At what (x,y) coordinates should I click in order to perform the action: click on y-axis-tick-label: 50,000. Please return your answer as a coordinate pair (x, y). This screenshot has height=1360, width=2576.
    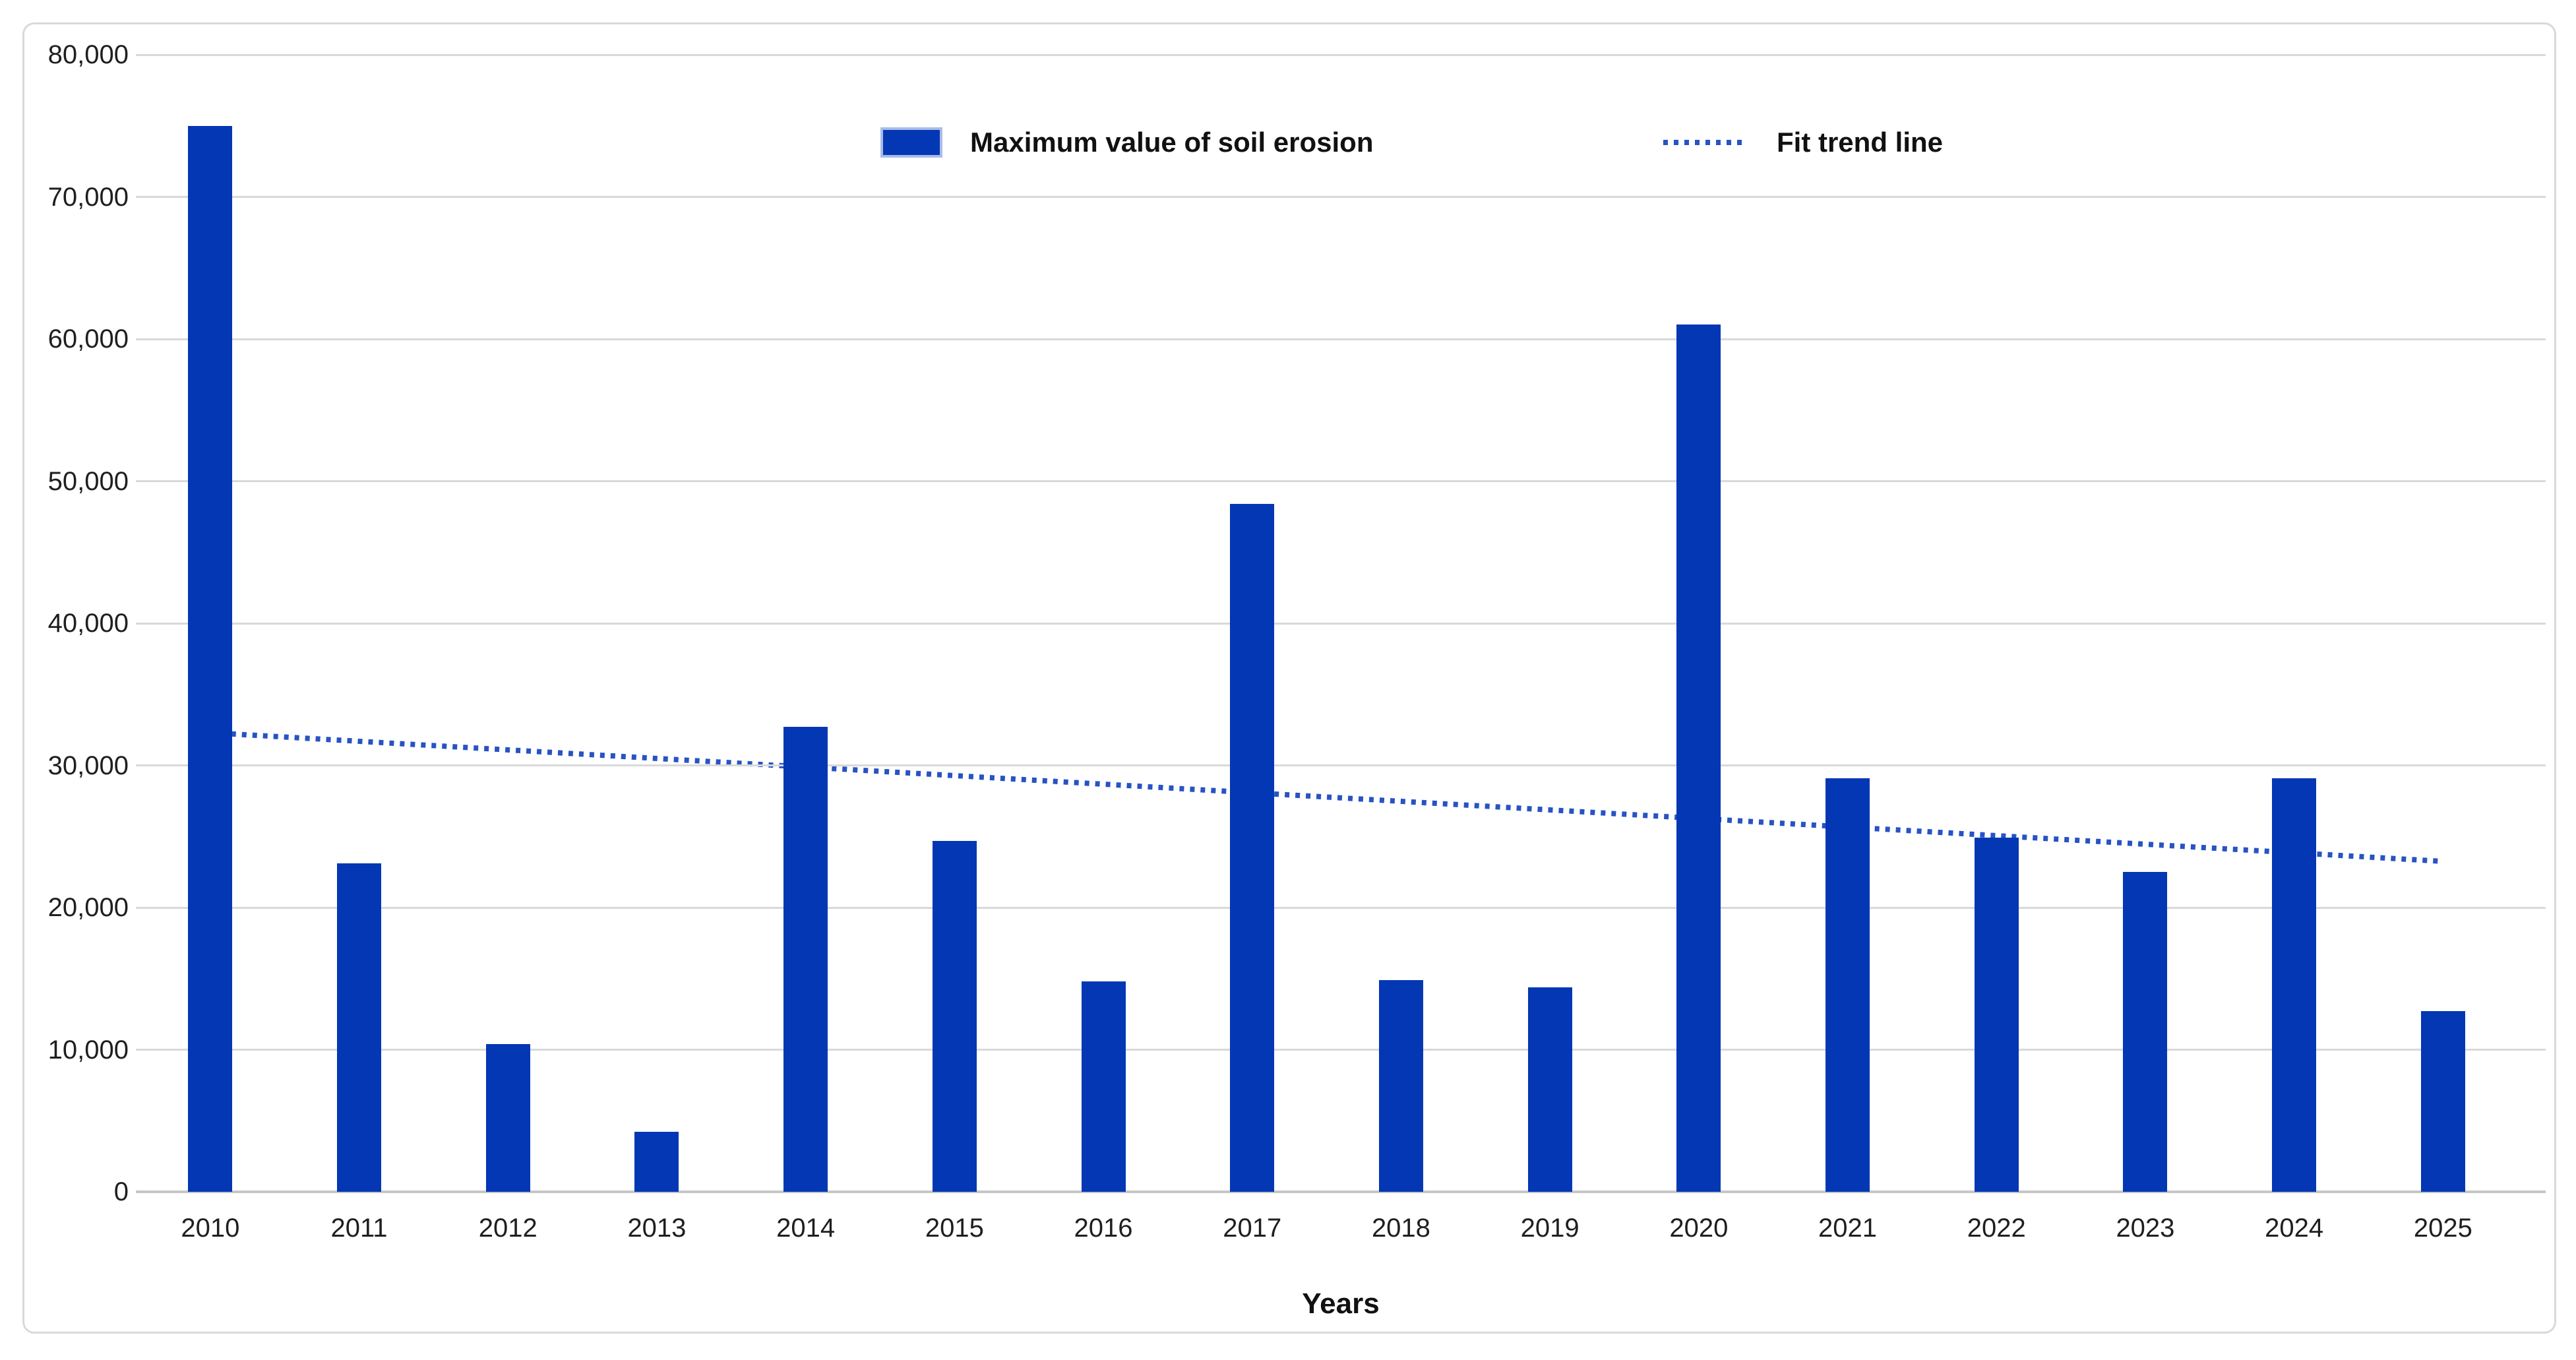
    Looking at the image, I should click on (88, 481).